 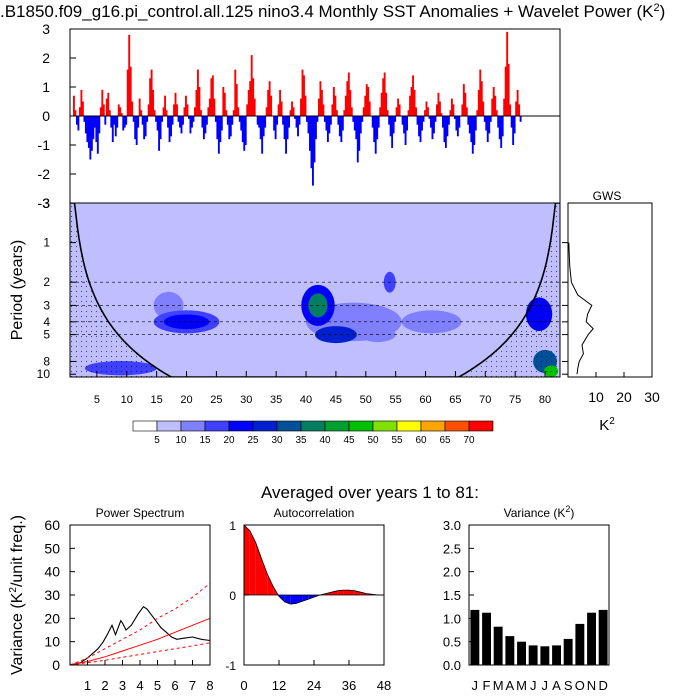 I want to click on colorbar-label: 25, so click(x=253, y=440).